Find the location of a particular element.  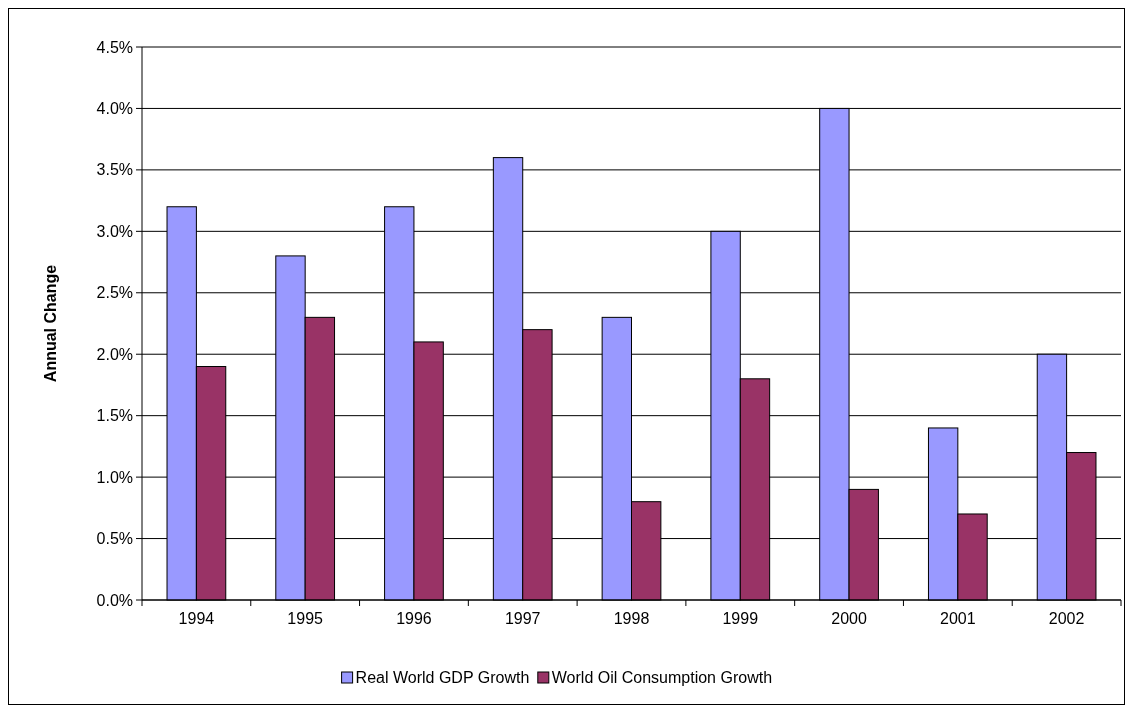

legend-label: Real World GDP Growth is located at coordinates (442, 677).